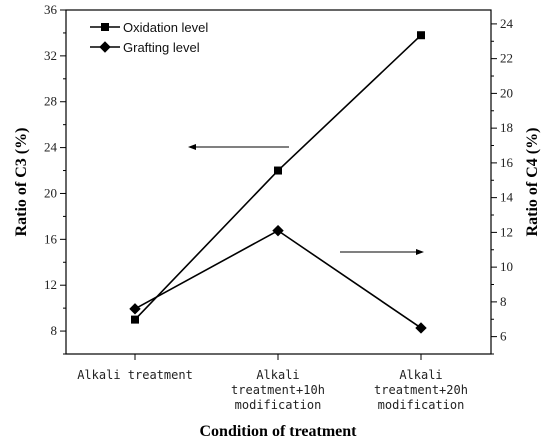 The height and width of the screenshot is (444, 550). What do you see at coordinates (503, 336) in the screenshot?
I see `y-right-tick-label: 6` at bounding box center [503, 336].